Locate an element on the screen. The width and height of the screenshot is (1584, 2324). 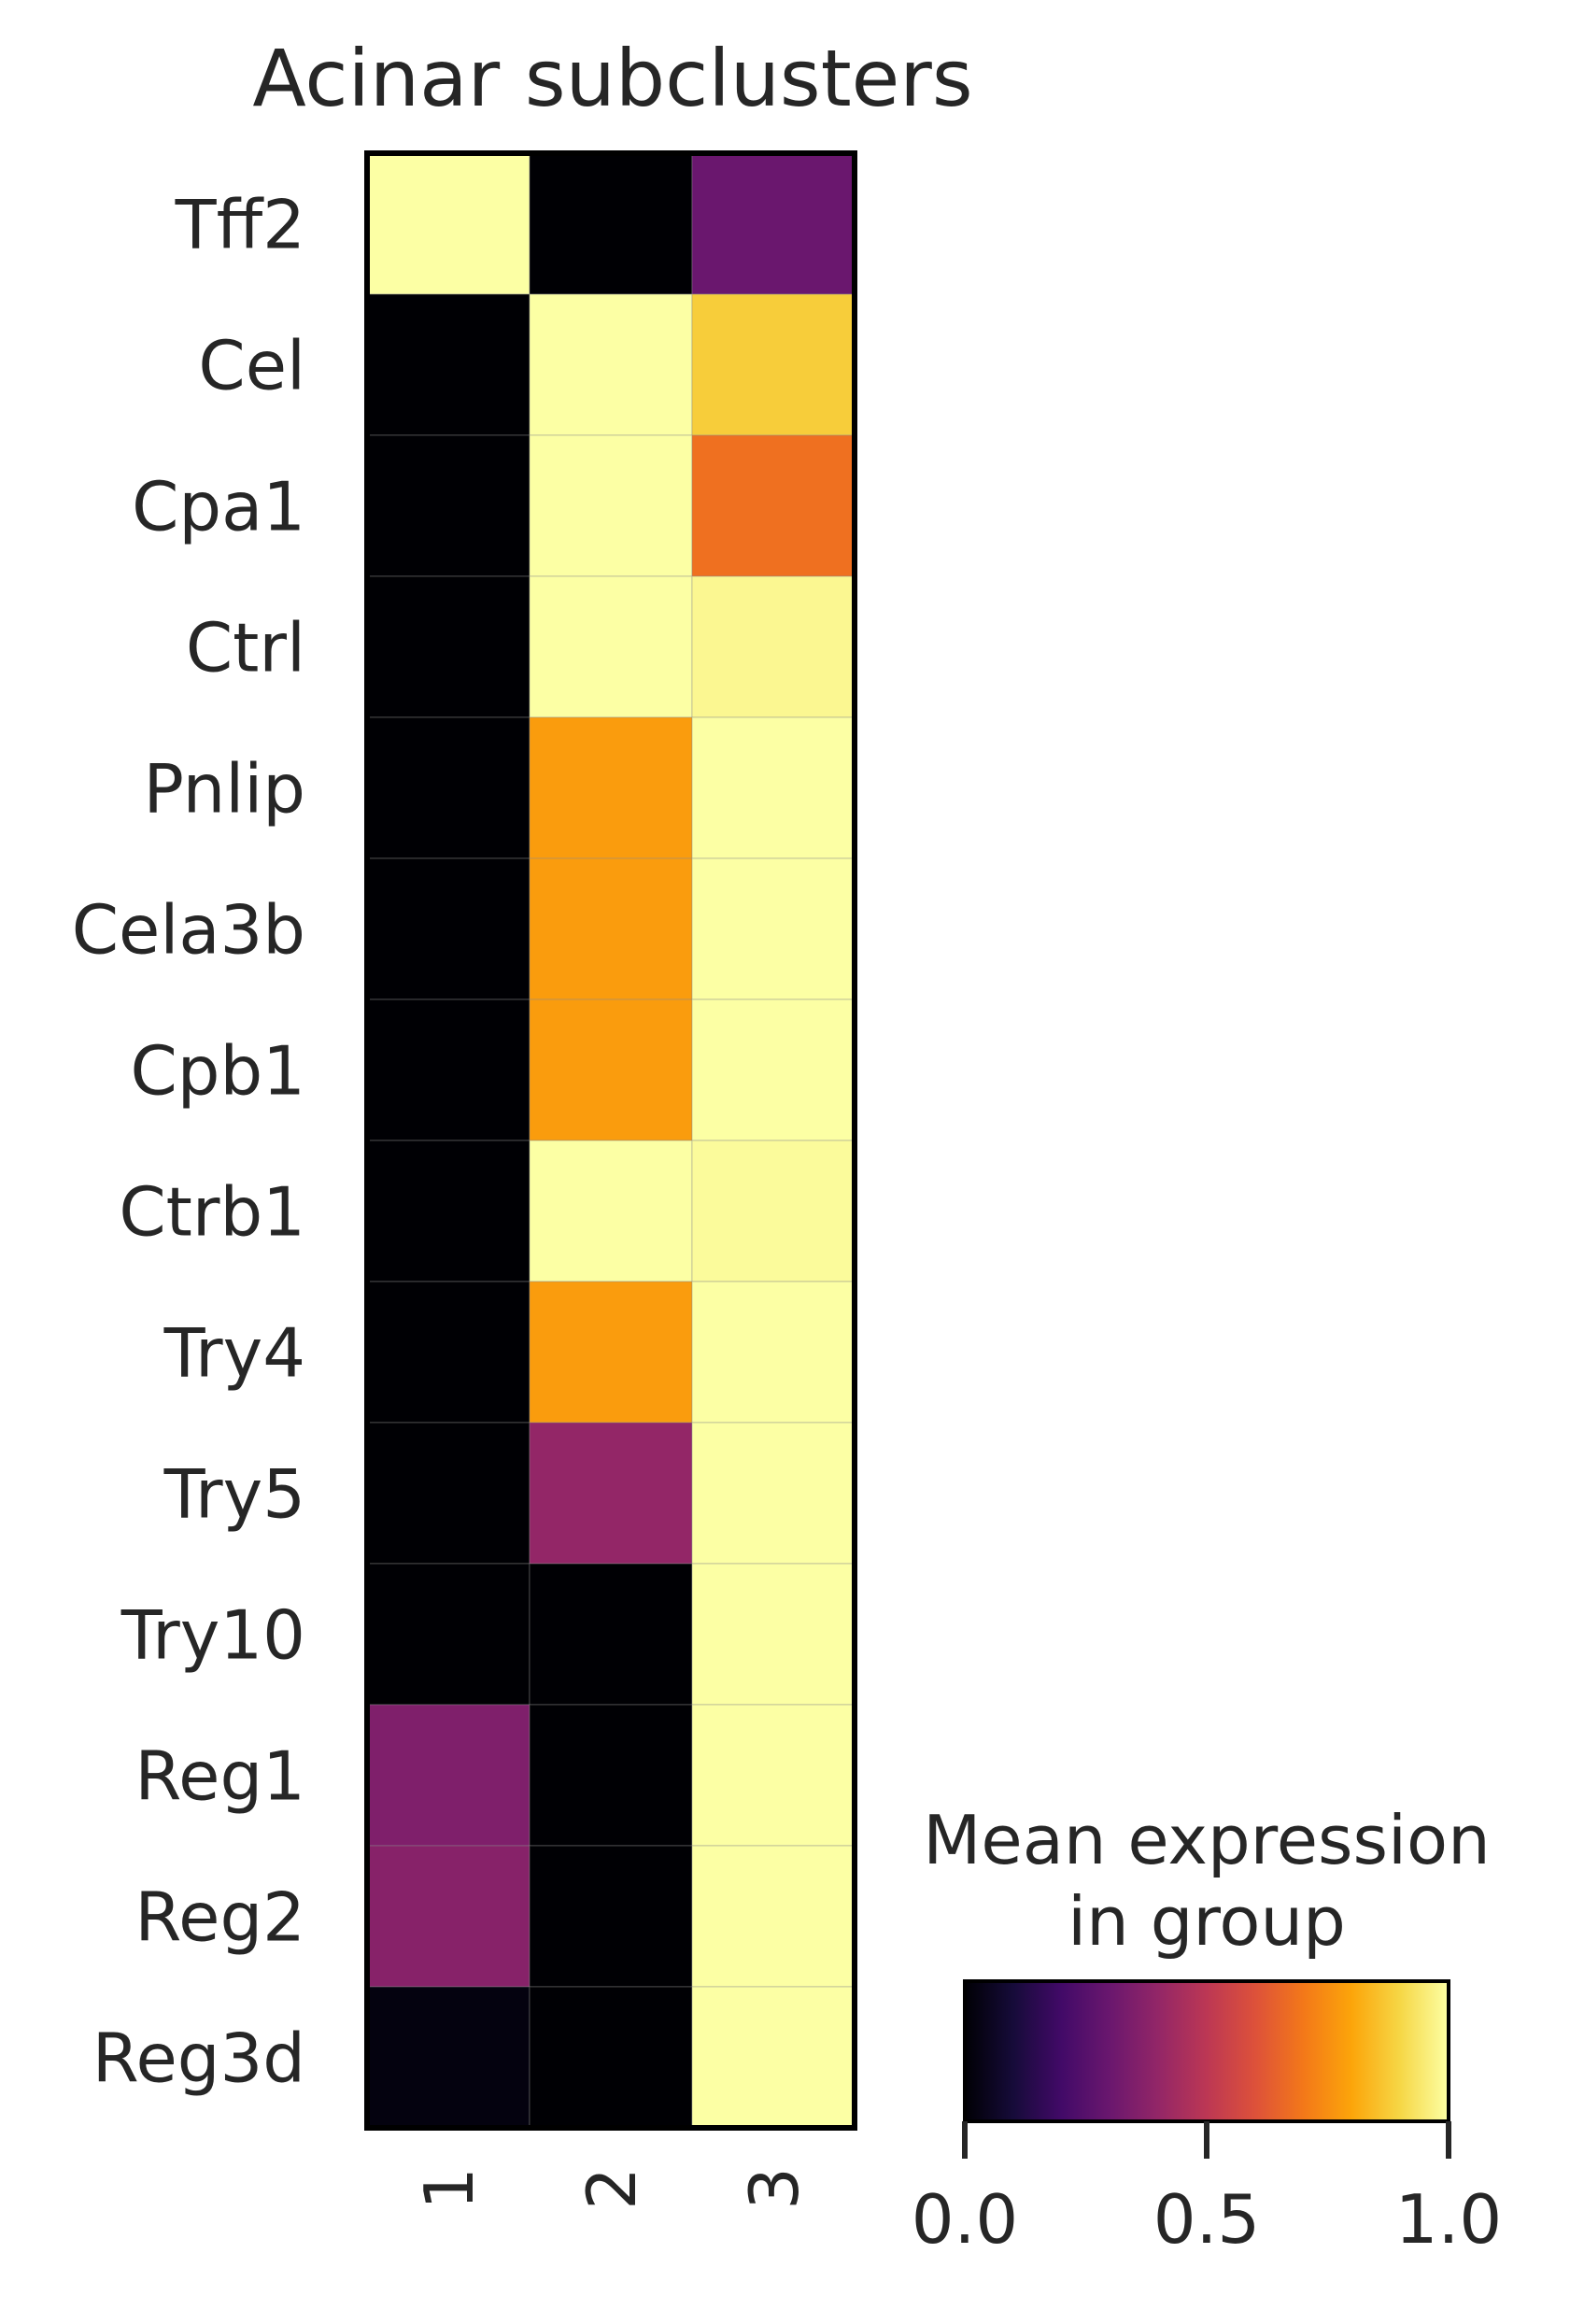
y-tick-label: Ctrb1 is located at coordinates (212, 1212).